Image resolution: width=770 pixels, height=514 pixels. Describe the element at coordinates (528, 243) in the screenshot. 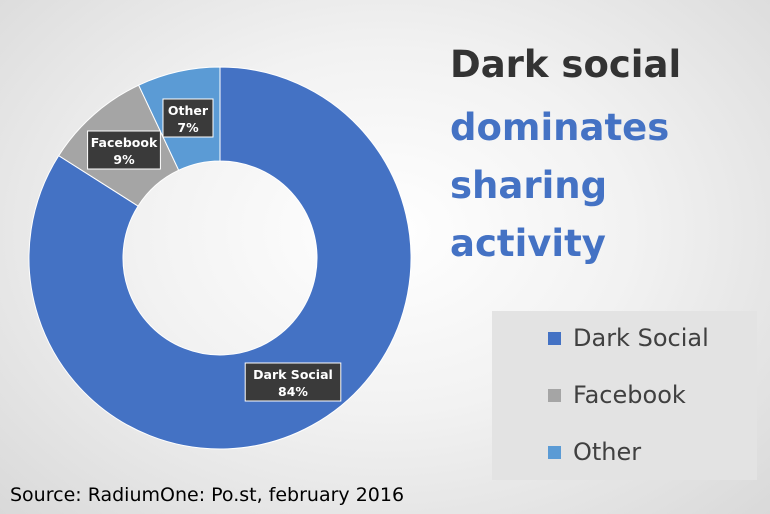

I see `title-line-4: activity` at that location.